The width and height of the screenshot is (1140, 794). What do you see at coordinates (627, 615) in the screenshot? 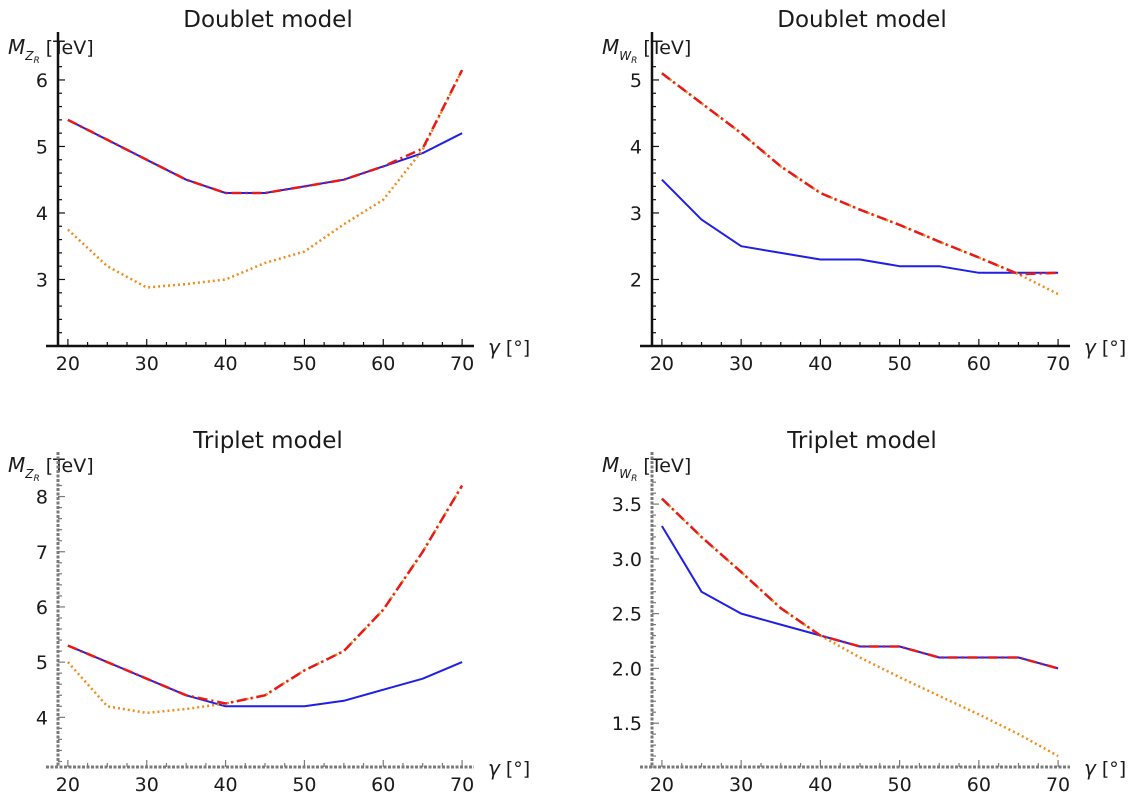
I see `y-tick-label: 2.5` at bounding box center [627, 615].